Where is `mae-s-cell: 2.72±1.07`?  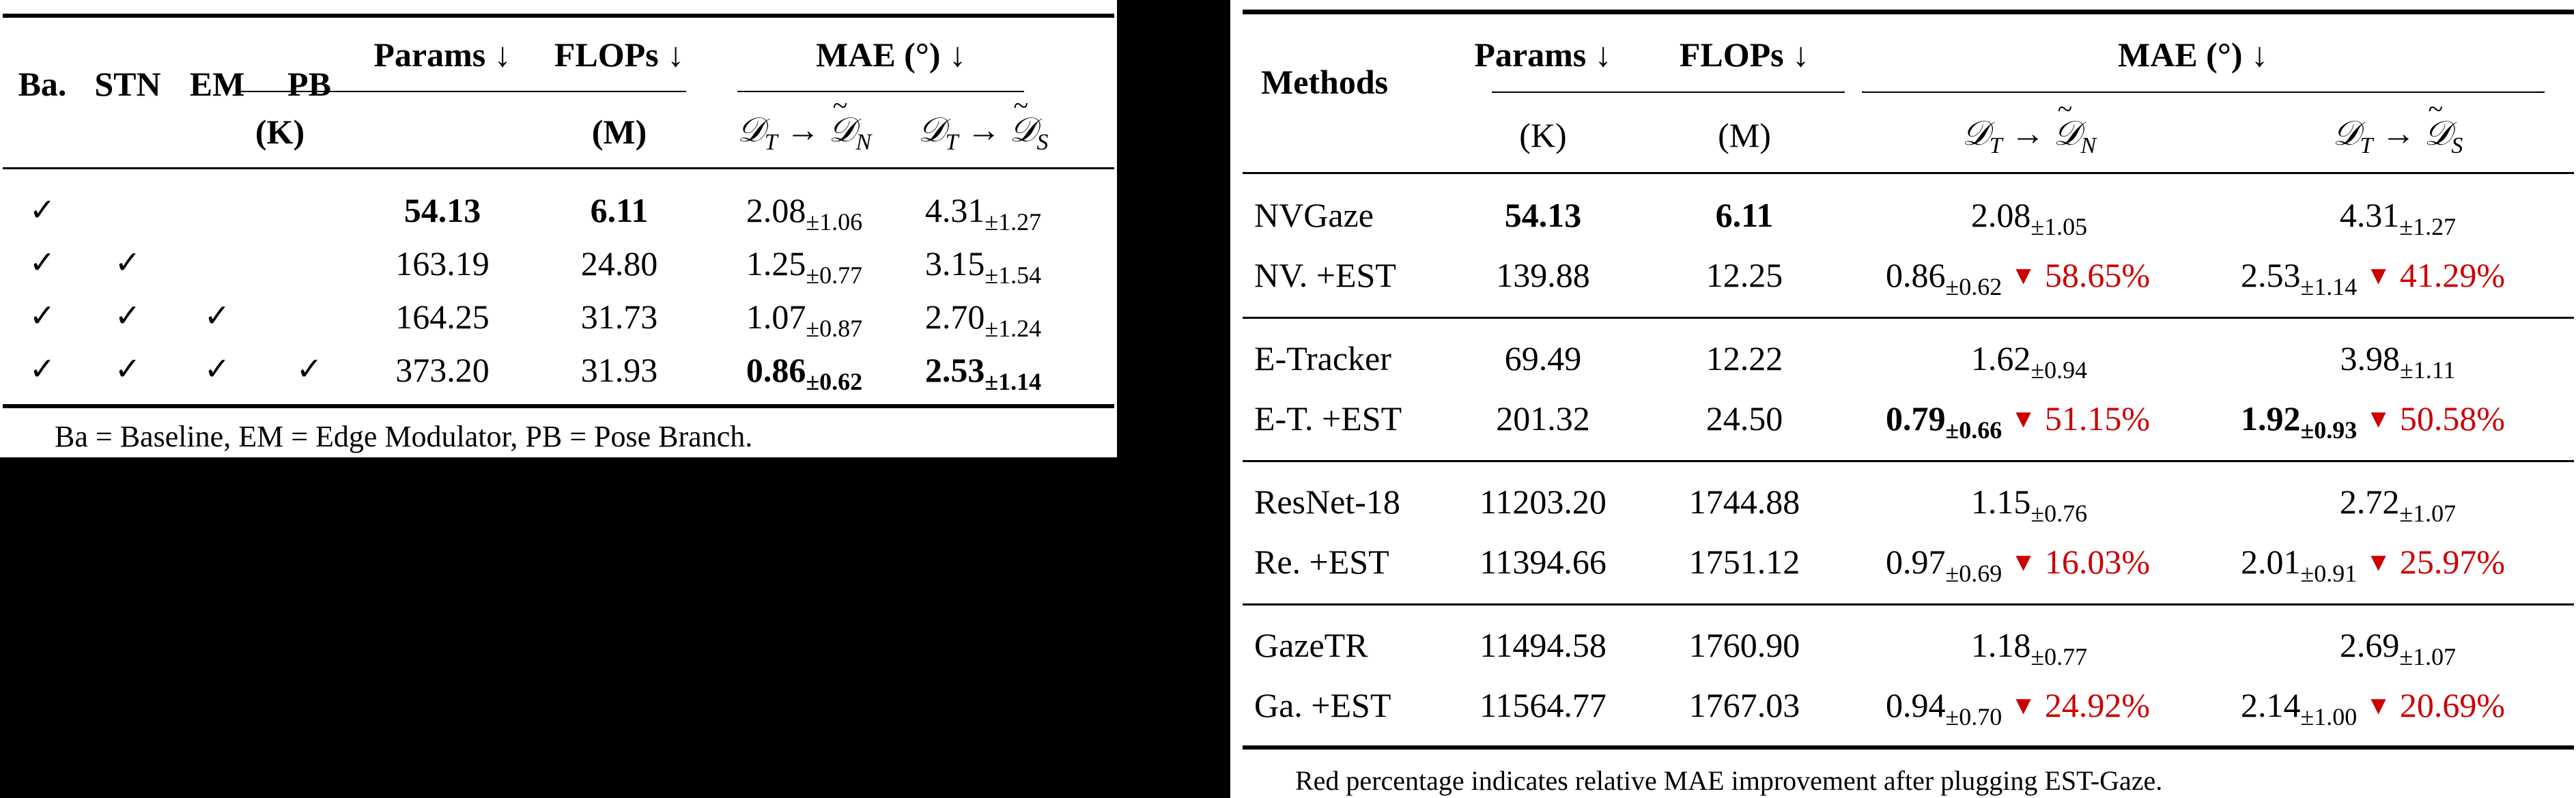
mae-s-cell: 2.72±1.07 is located at coordinates (2398, 505).